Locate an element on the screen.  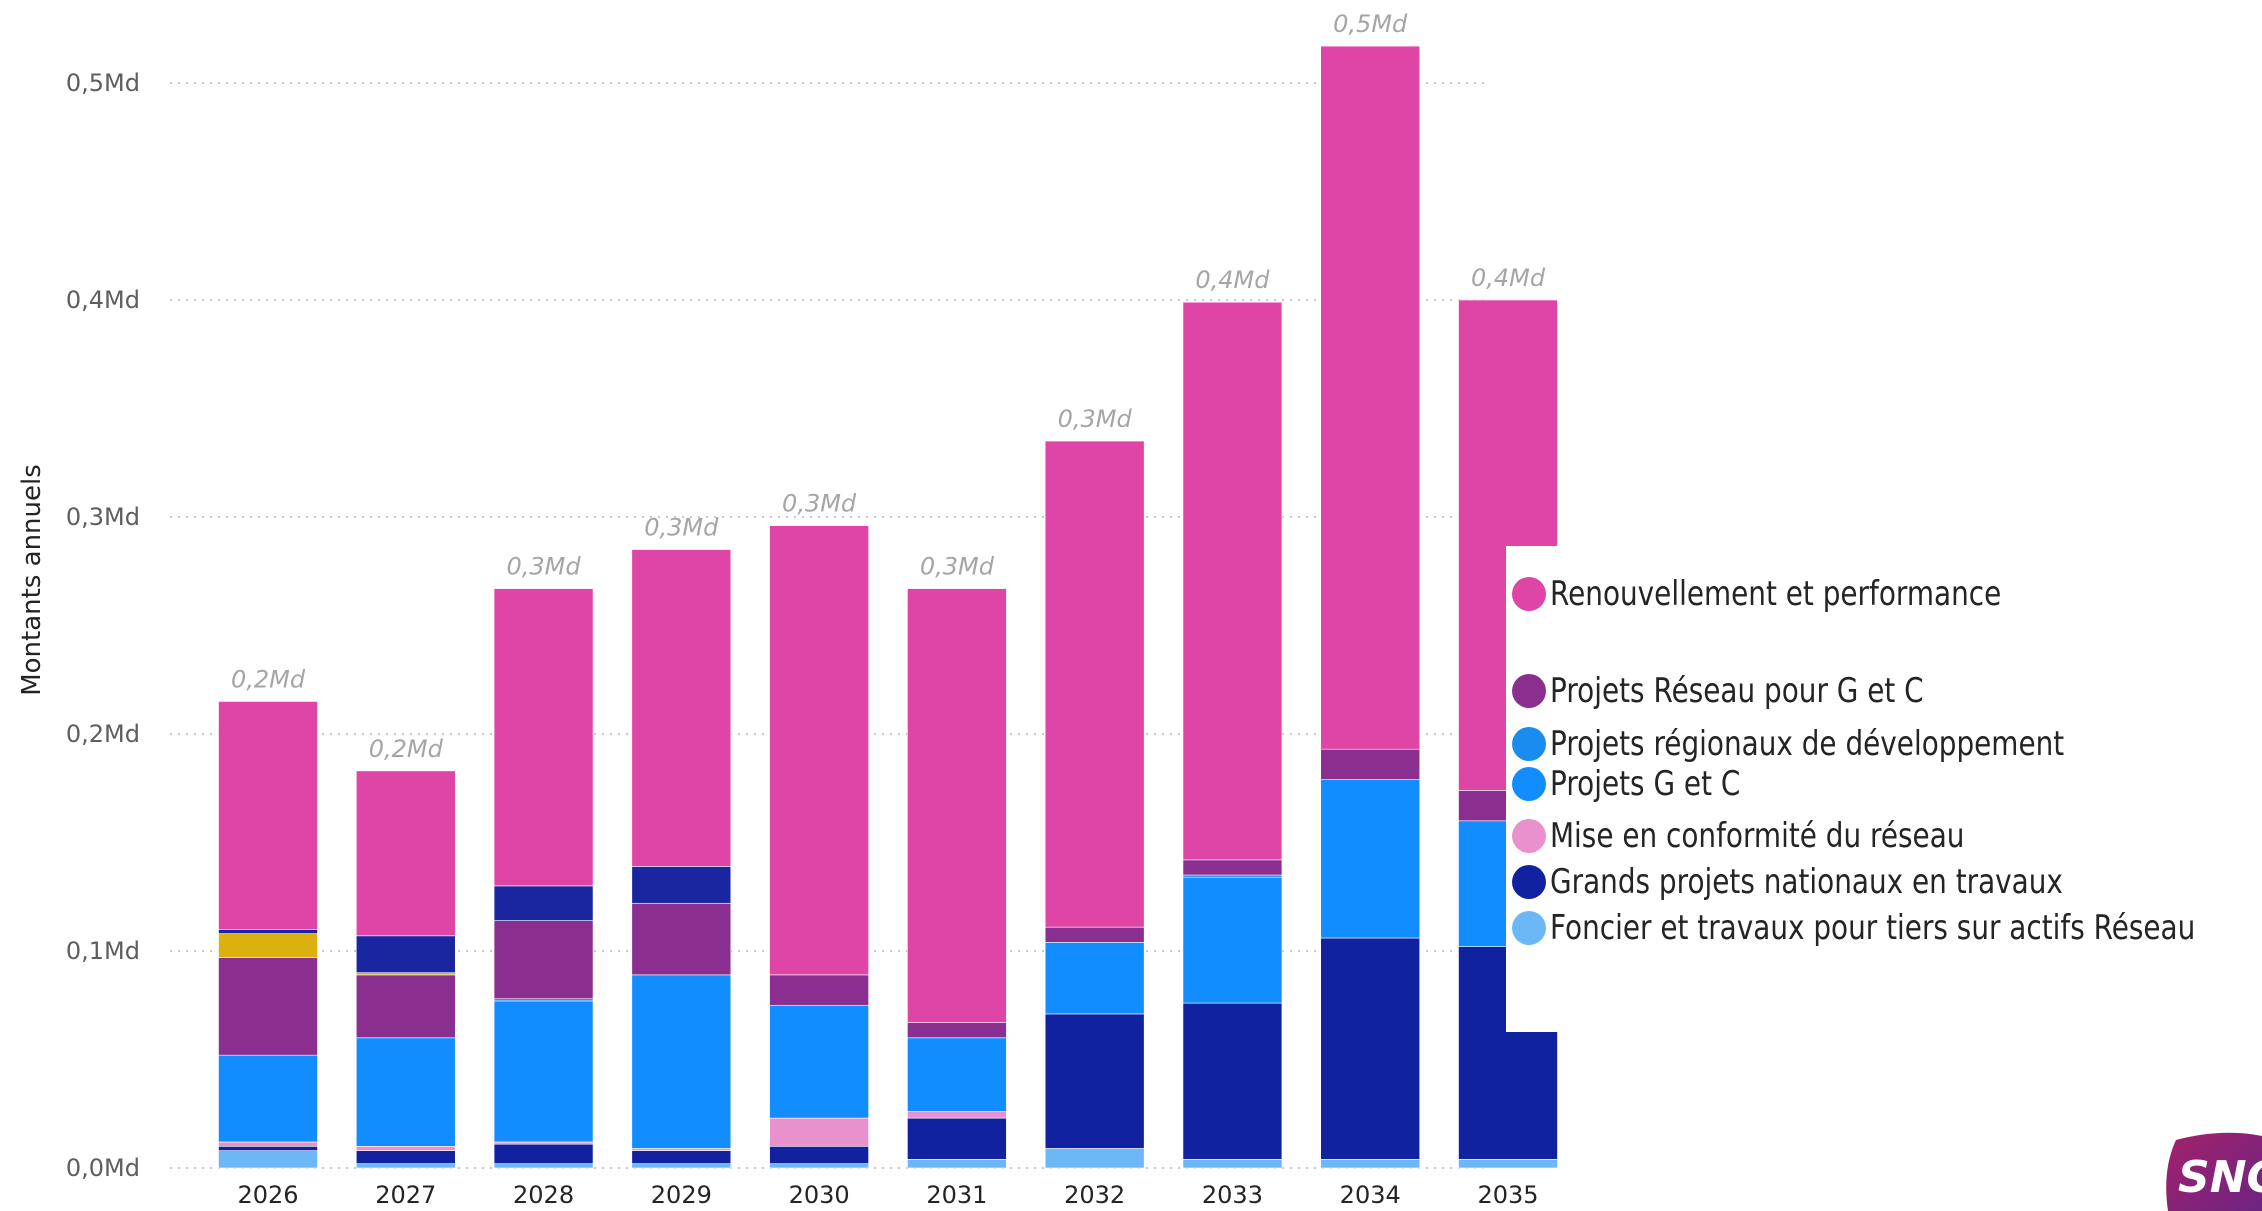
bar-stack-2033 is located at coordinates (1232, 735).